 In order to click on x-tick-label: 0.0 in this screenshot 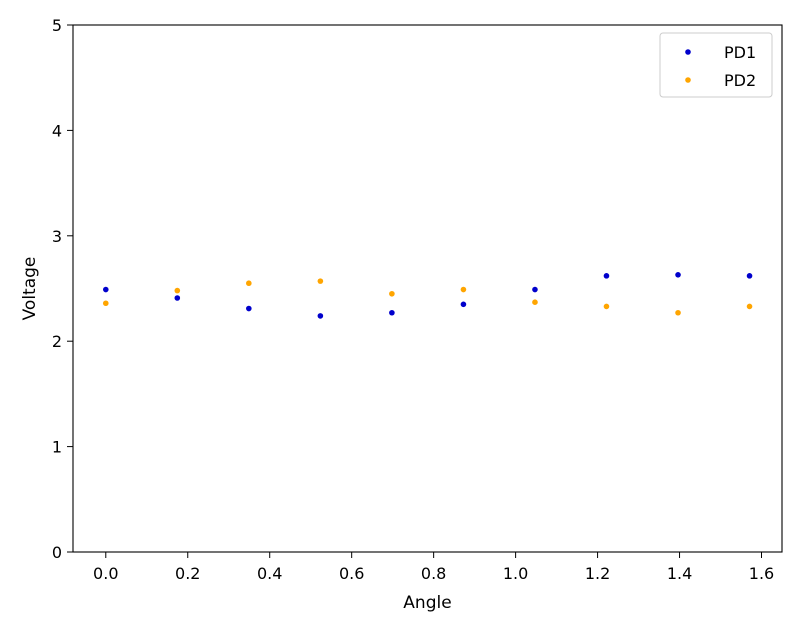, I will do `click(105, 573)`.